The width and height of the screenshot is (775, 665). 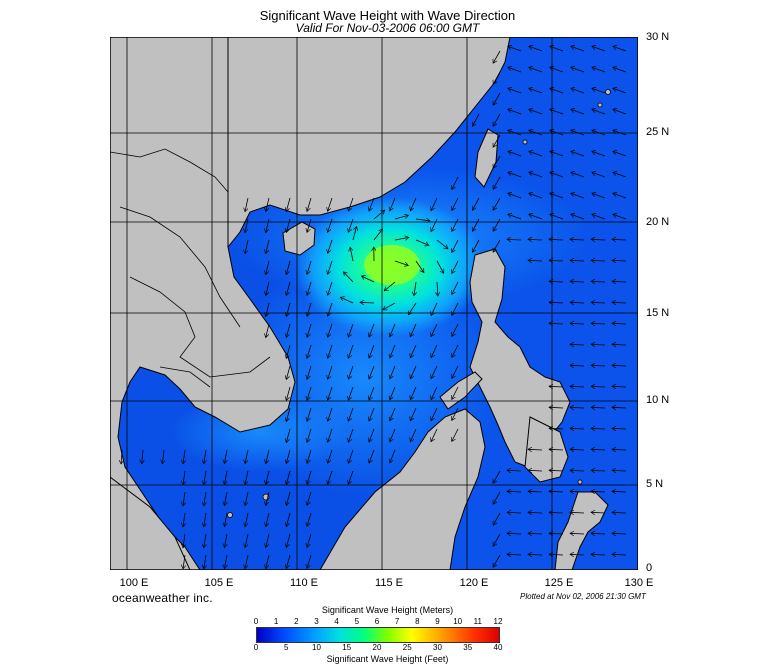 I want to click on lon-label-110e: 110 E, so click(x=304, y=583).